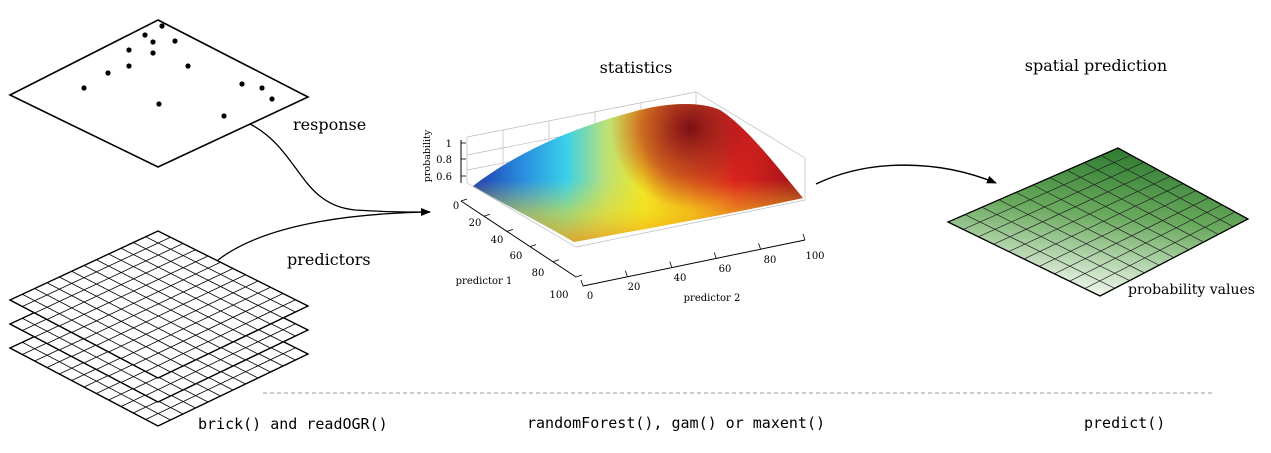 This screenshot has height=453, width=1271. Describe the element at coordinates (329, 124) in the screenshot. I see `response-label: response` at that location.